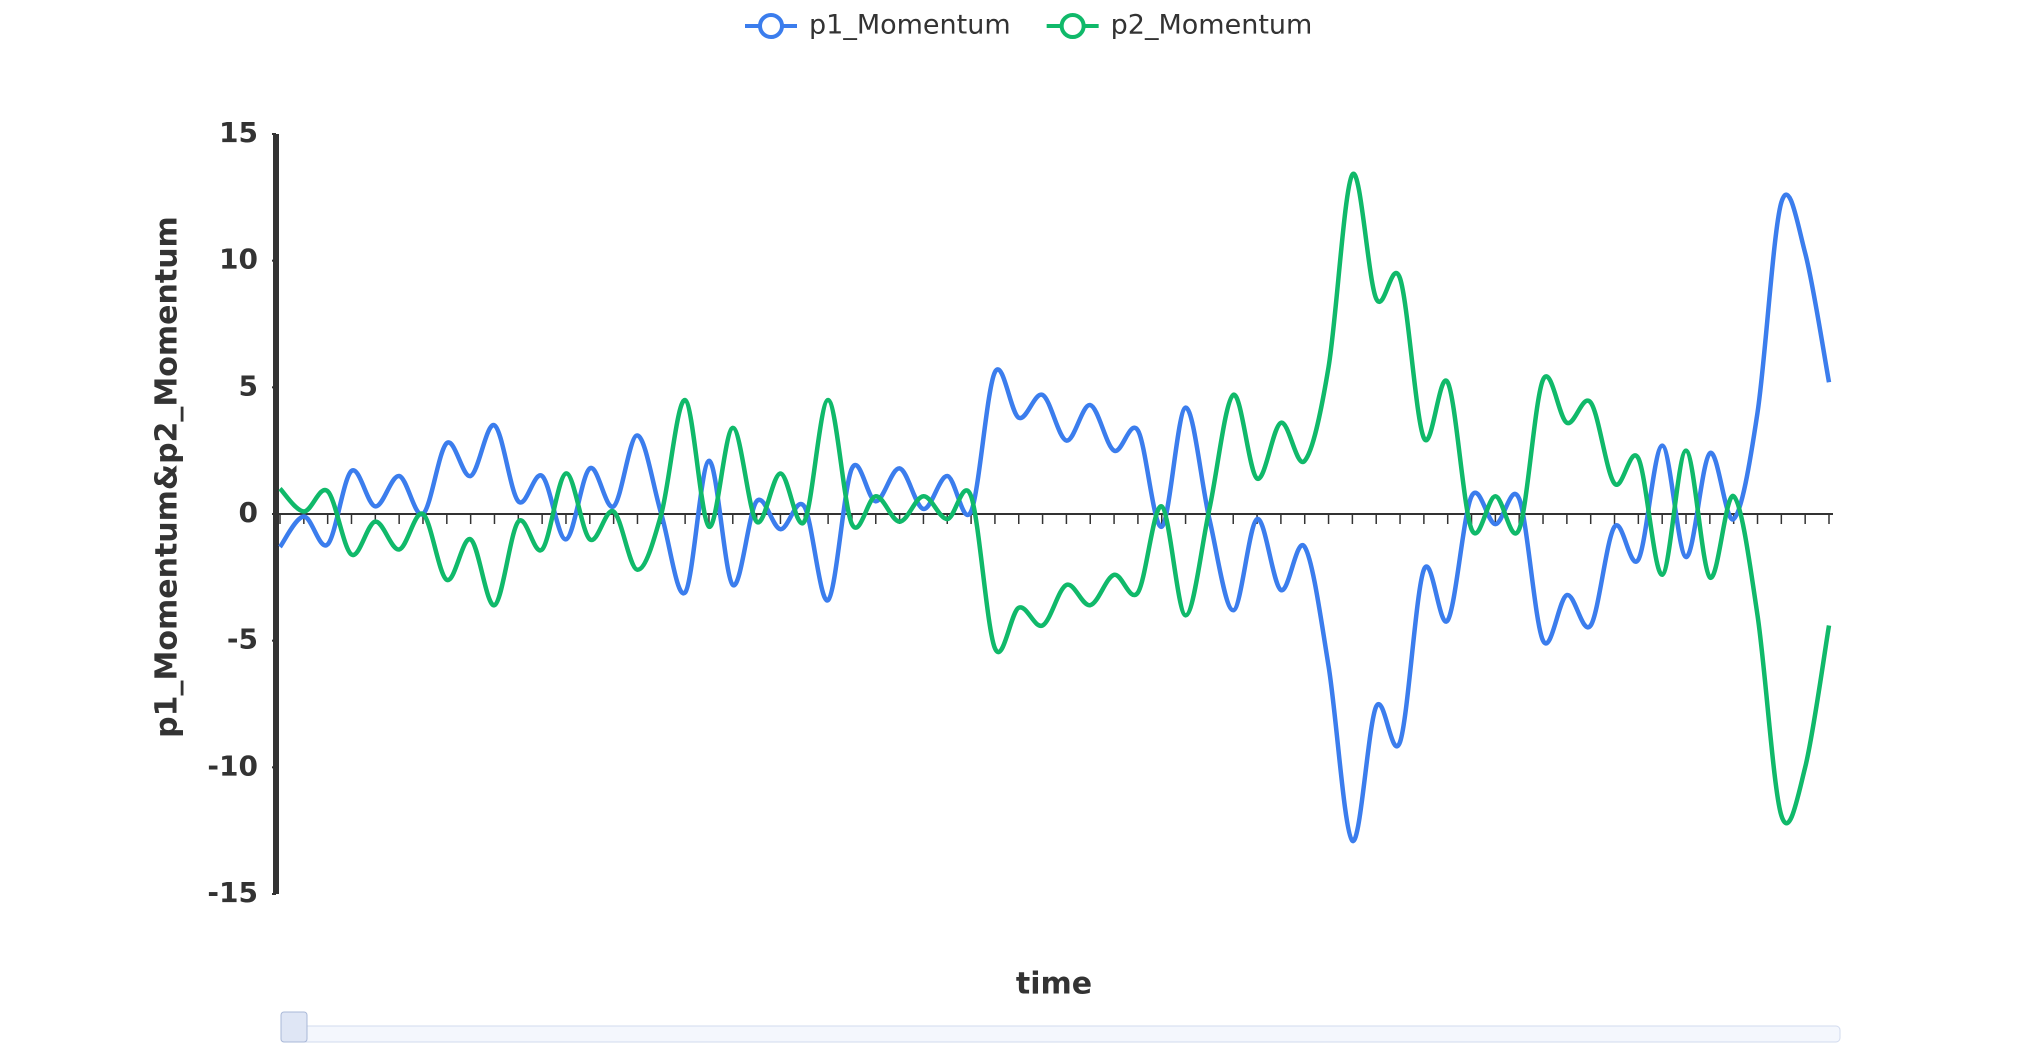 The image size is (2024, 1056). I want to click on y-tick-label: -10, so click(232, 765).